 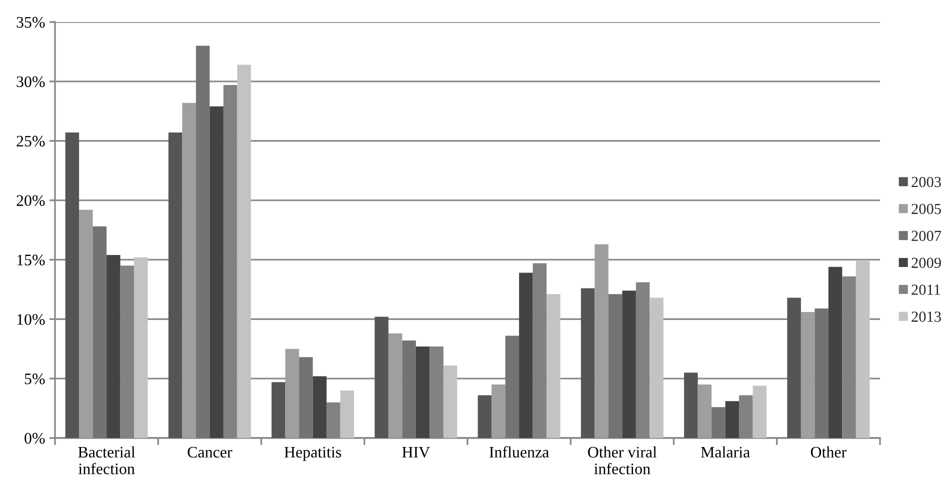 I want to click on legend-label: 2003, so click(x=926, y=182).